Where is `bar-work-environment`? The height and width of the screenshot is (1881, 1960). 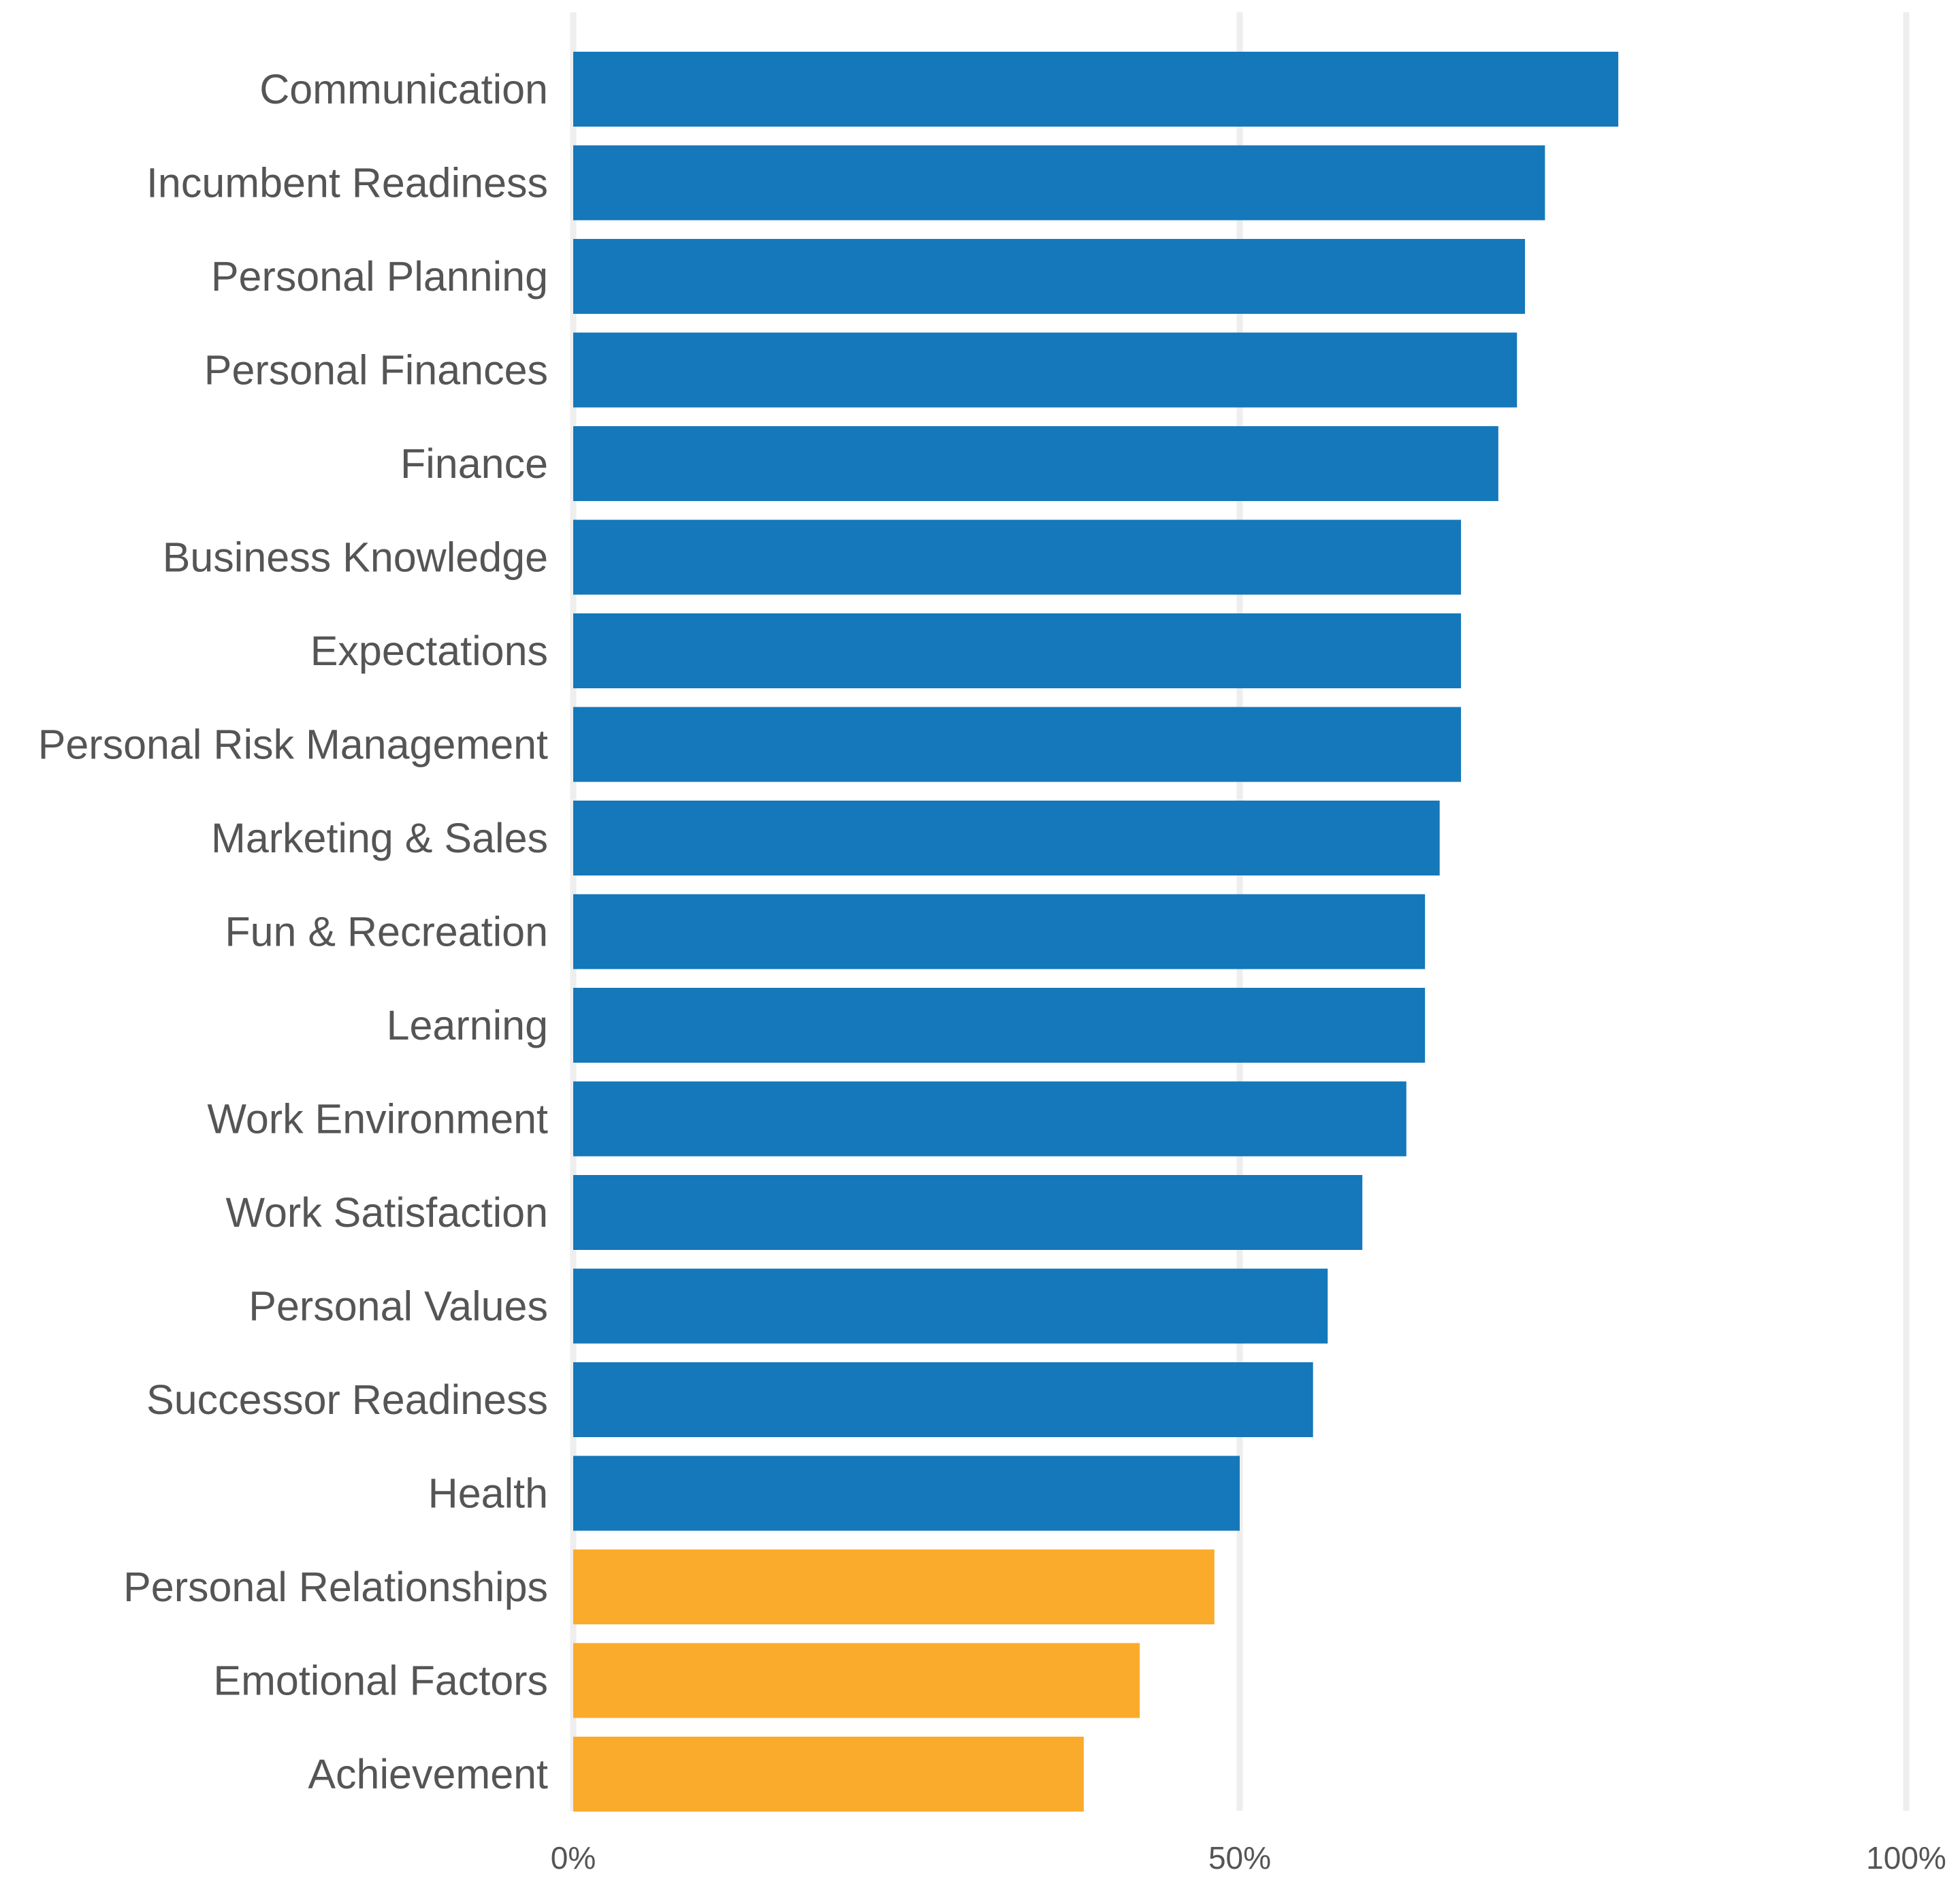
bar-work-environment is located at coordinates (990, 1119).